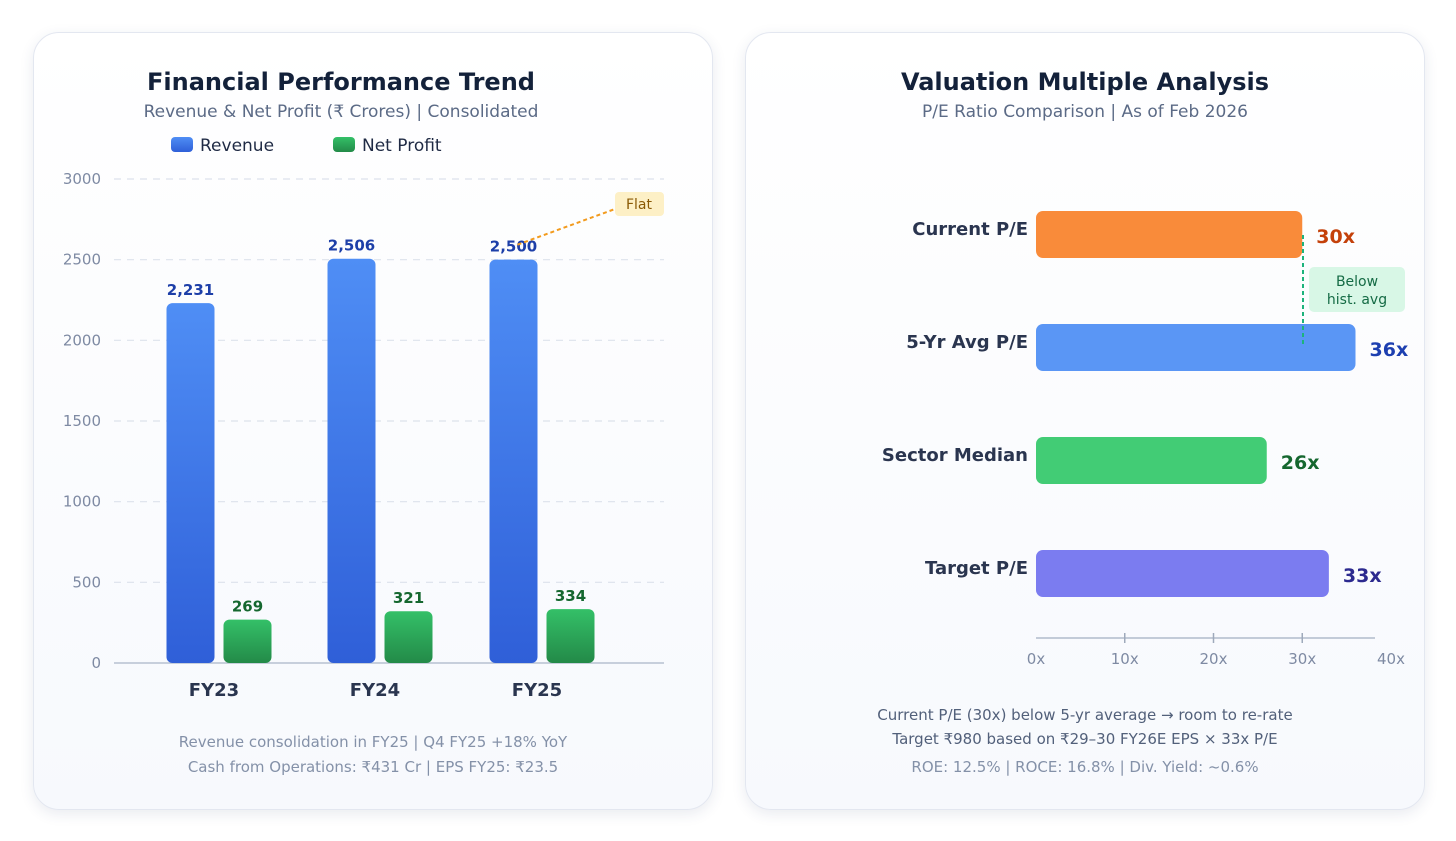 The height and width of the screenshot is (841, 1456). What do you see at coordinates (1357, 282) in the screenshot?
I see `annotation-line-1: Below` at bounding box center [1357, 282].